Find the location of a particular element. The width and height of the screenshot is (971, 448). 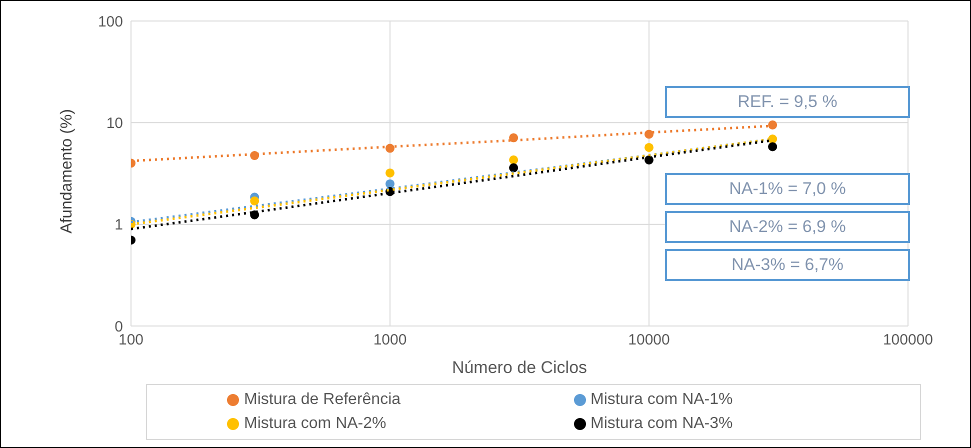

legend-label: Mistura com NA-1% is located at coordinates (662, 400).